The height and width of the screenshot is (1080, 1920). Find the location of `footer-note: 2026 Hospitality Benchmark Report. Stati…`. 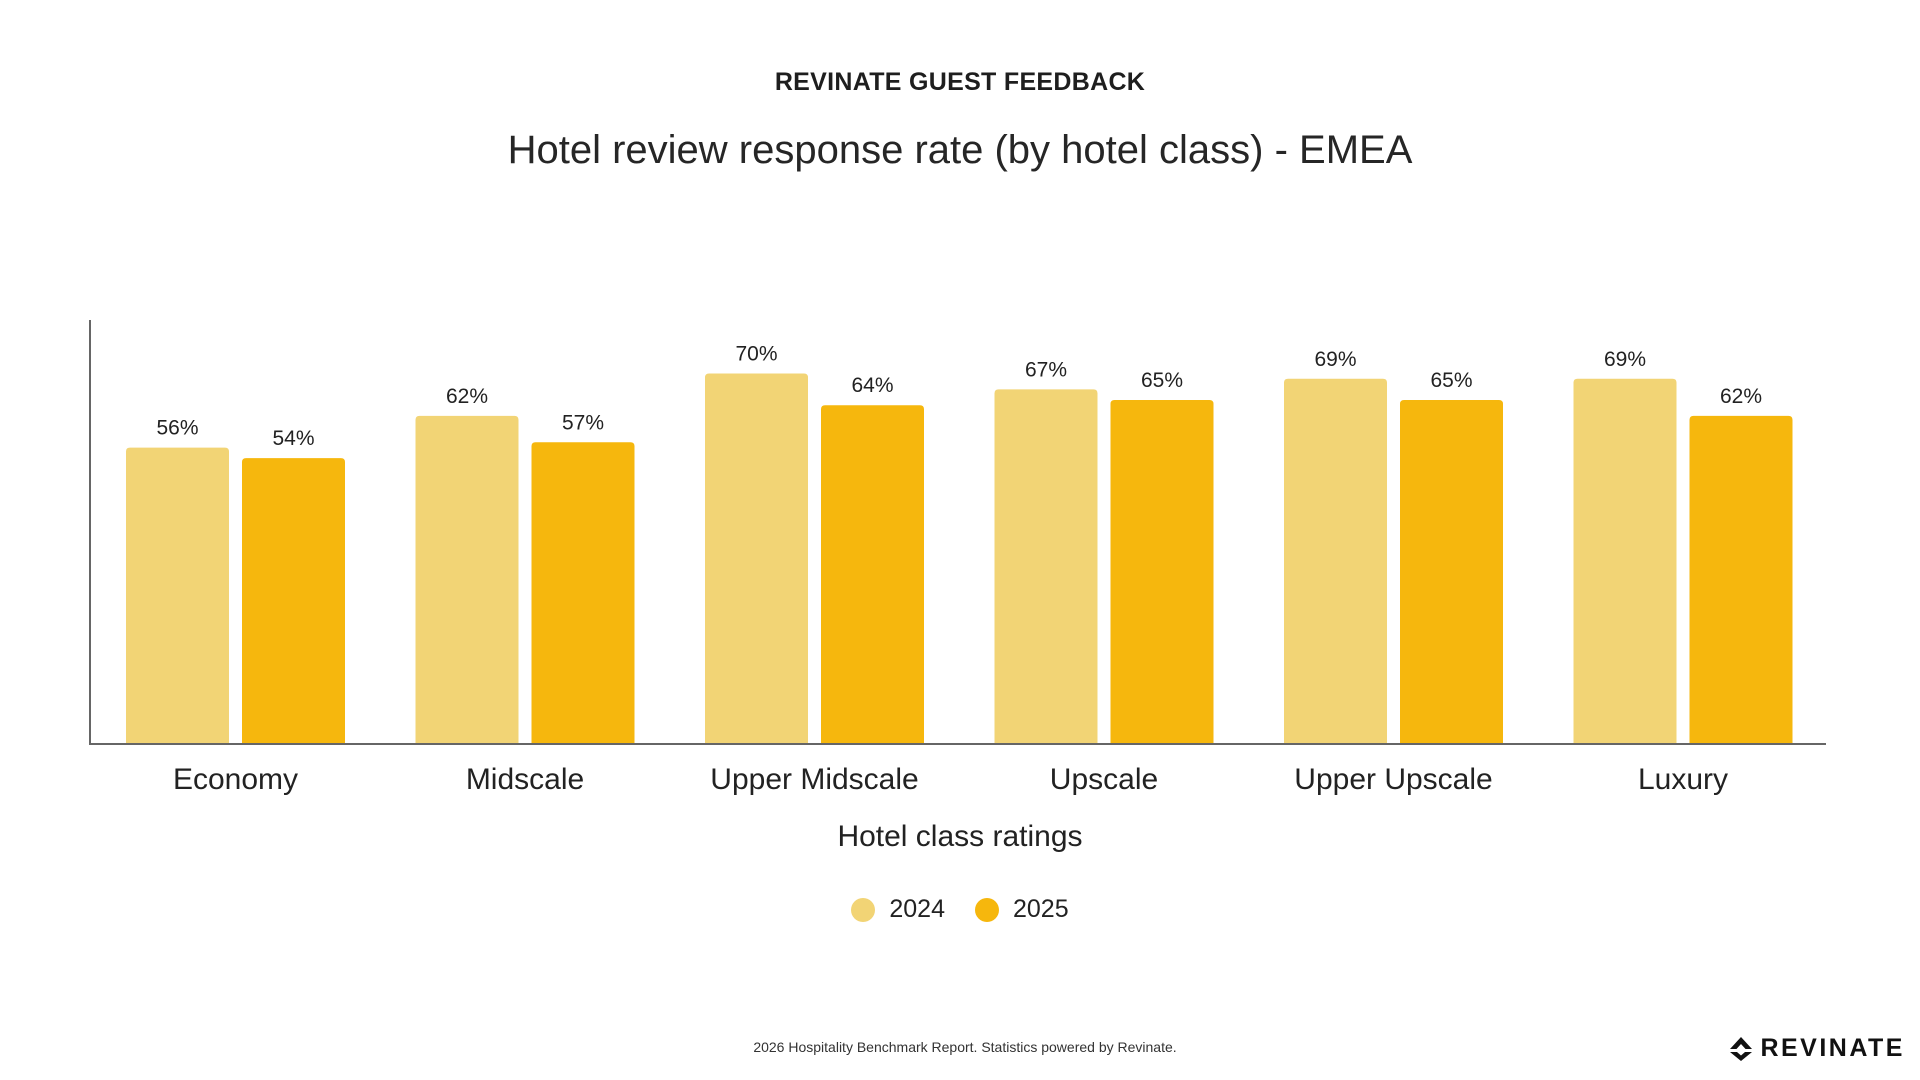

footer-note: 2026 Hospitality Benchmark Report. Stati… is located at coordinates (965, 1047).